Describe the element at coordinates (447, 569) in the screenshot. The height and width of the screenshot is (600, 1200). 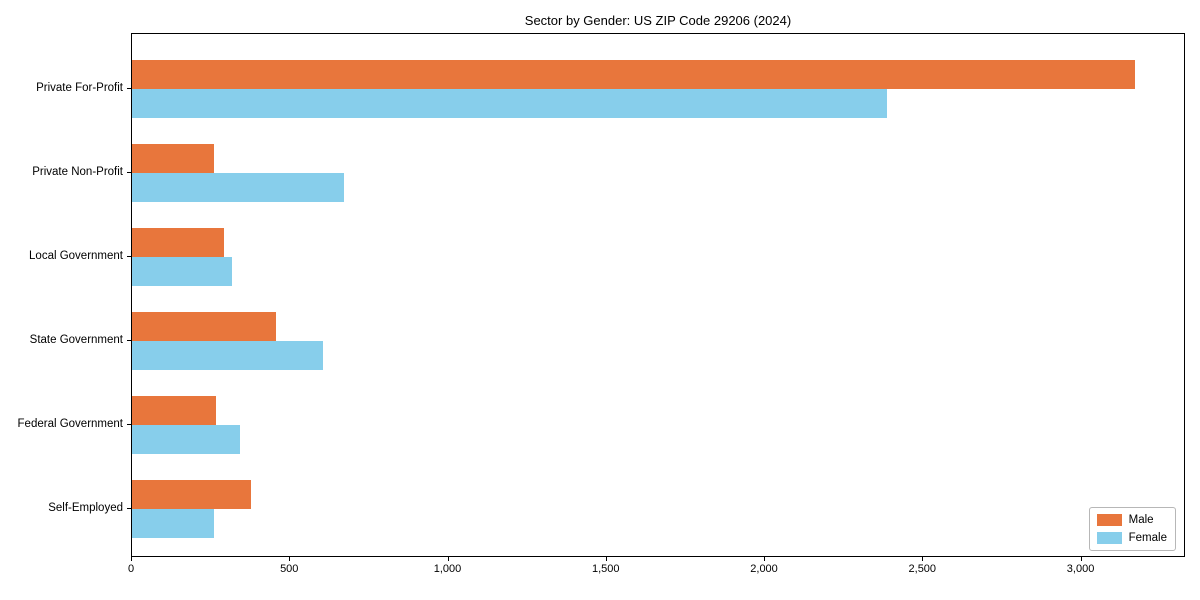
I see `x-tick-label: 1,000` at that location.